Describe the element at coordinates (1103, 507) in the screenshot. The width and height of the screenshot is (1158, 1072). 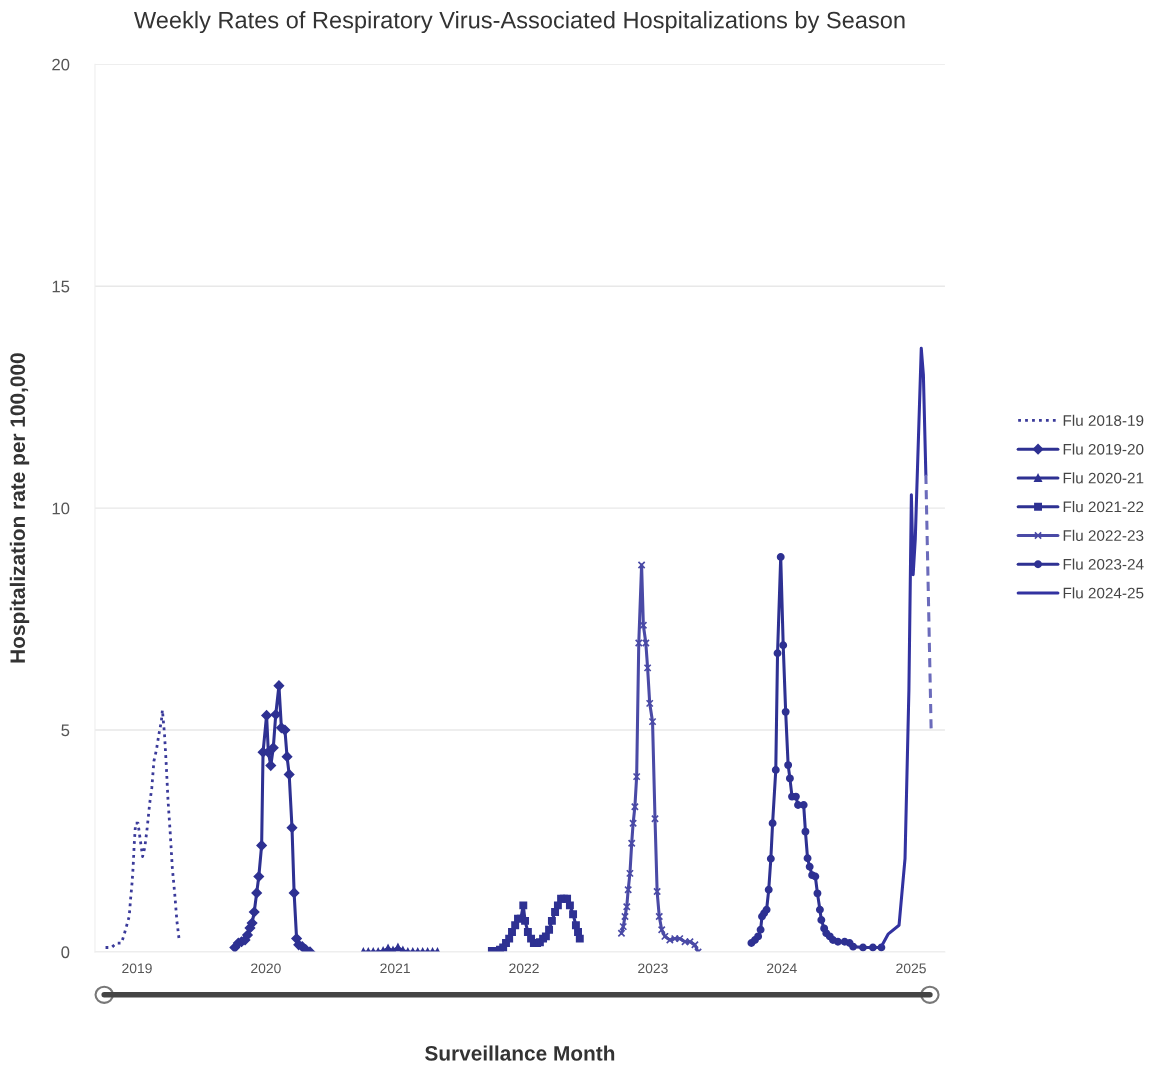
I see `legend-label: Flu 2021-22` at that location.